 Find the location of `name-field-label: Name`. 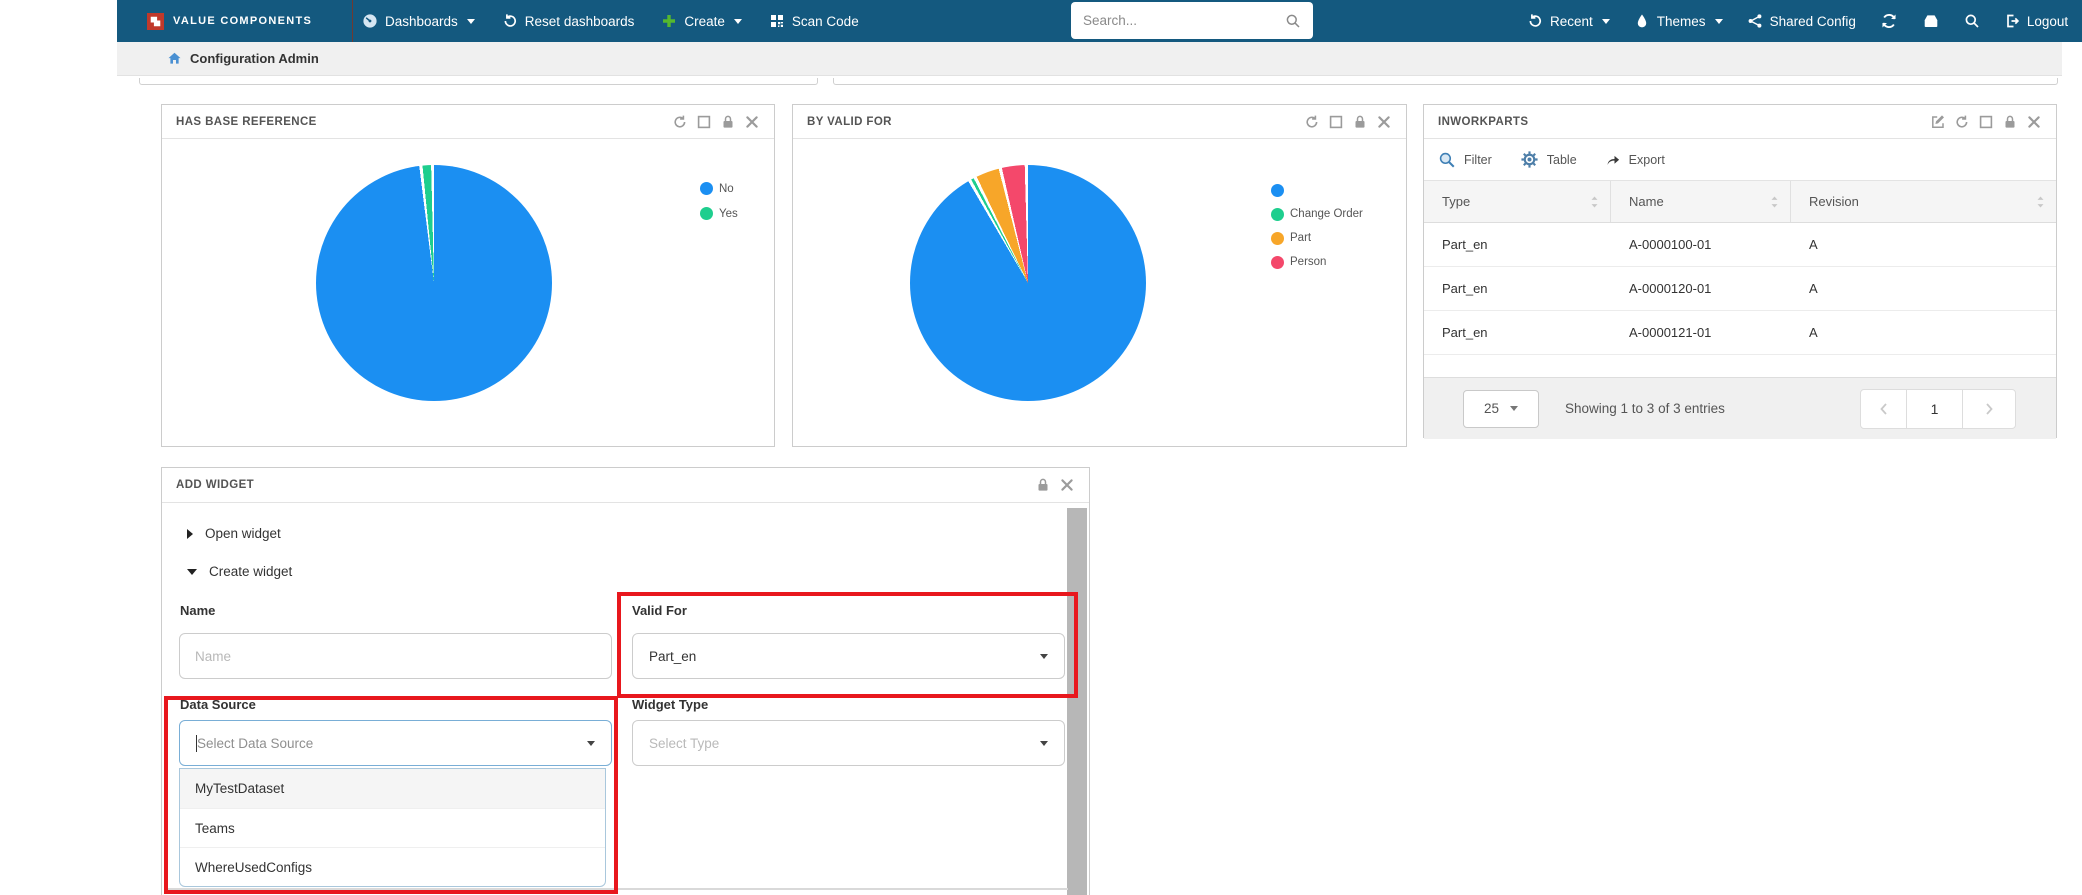

name-field-label: Name is located at coordinates (198, 610).